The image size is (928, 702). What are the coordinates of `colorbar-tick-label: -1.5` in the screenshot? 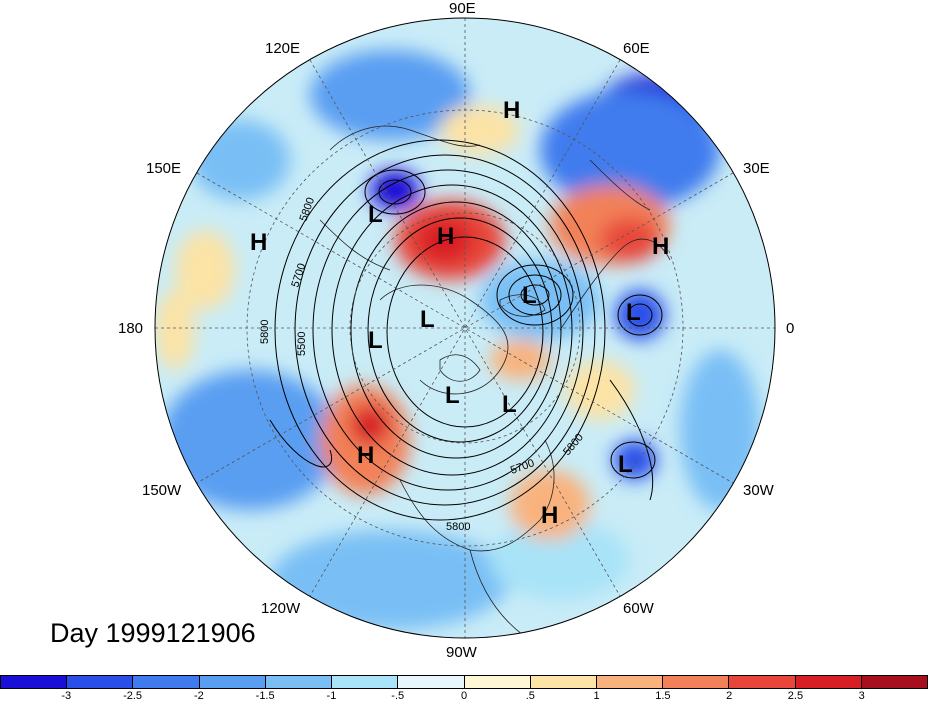 It's located at (265, 696).